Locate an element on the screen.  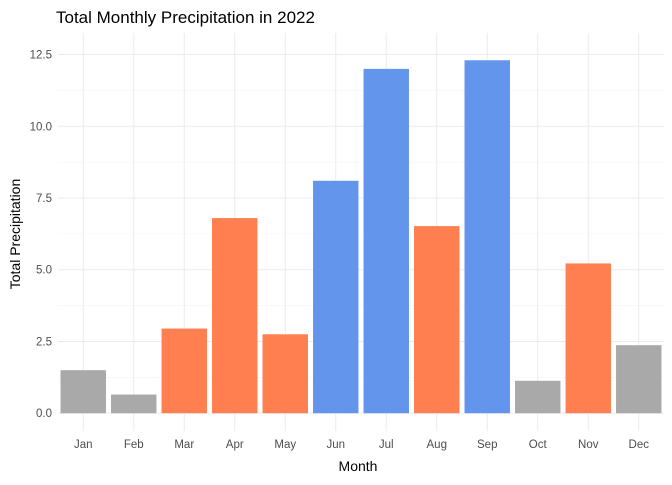
y-axis-title: Total Precipitation is located at coordinates (15, 234).